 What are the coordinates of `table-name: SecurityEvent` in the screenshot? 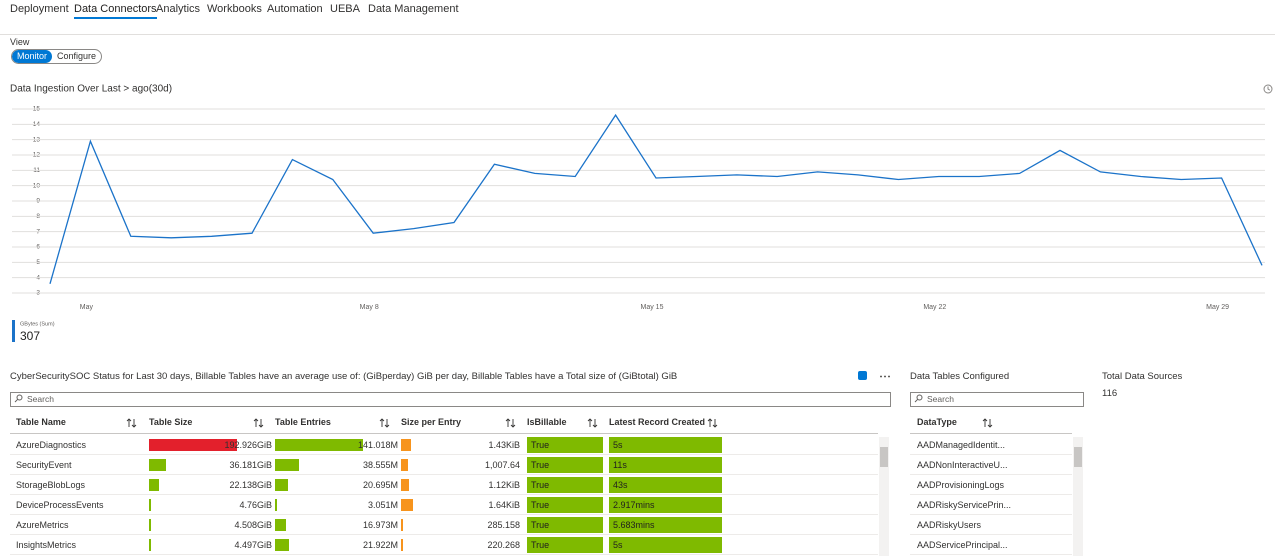 It's located at (44, 465).